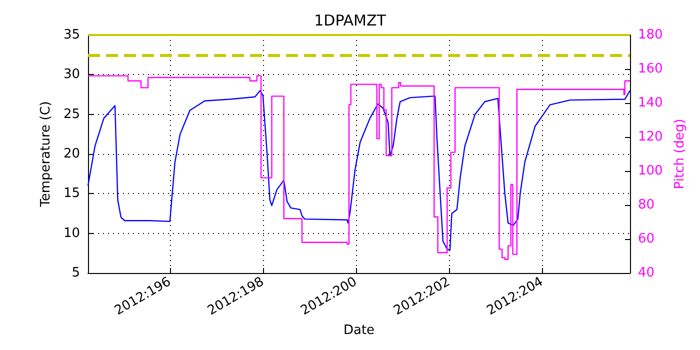 Image resolution: width=700 pixels, height=350 pixels. I want to click on y2-tick-label: 100, so click(650, 171).